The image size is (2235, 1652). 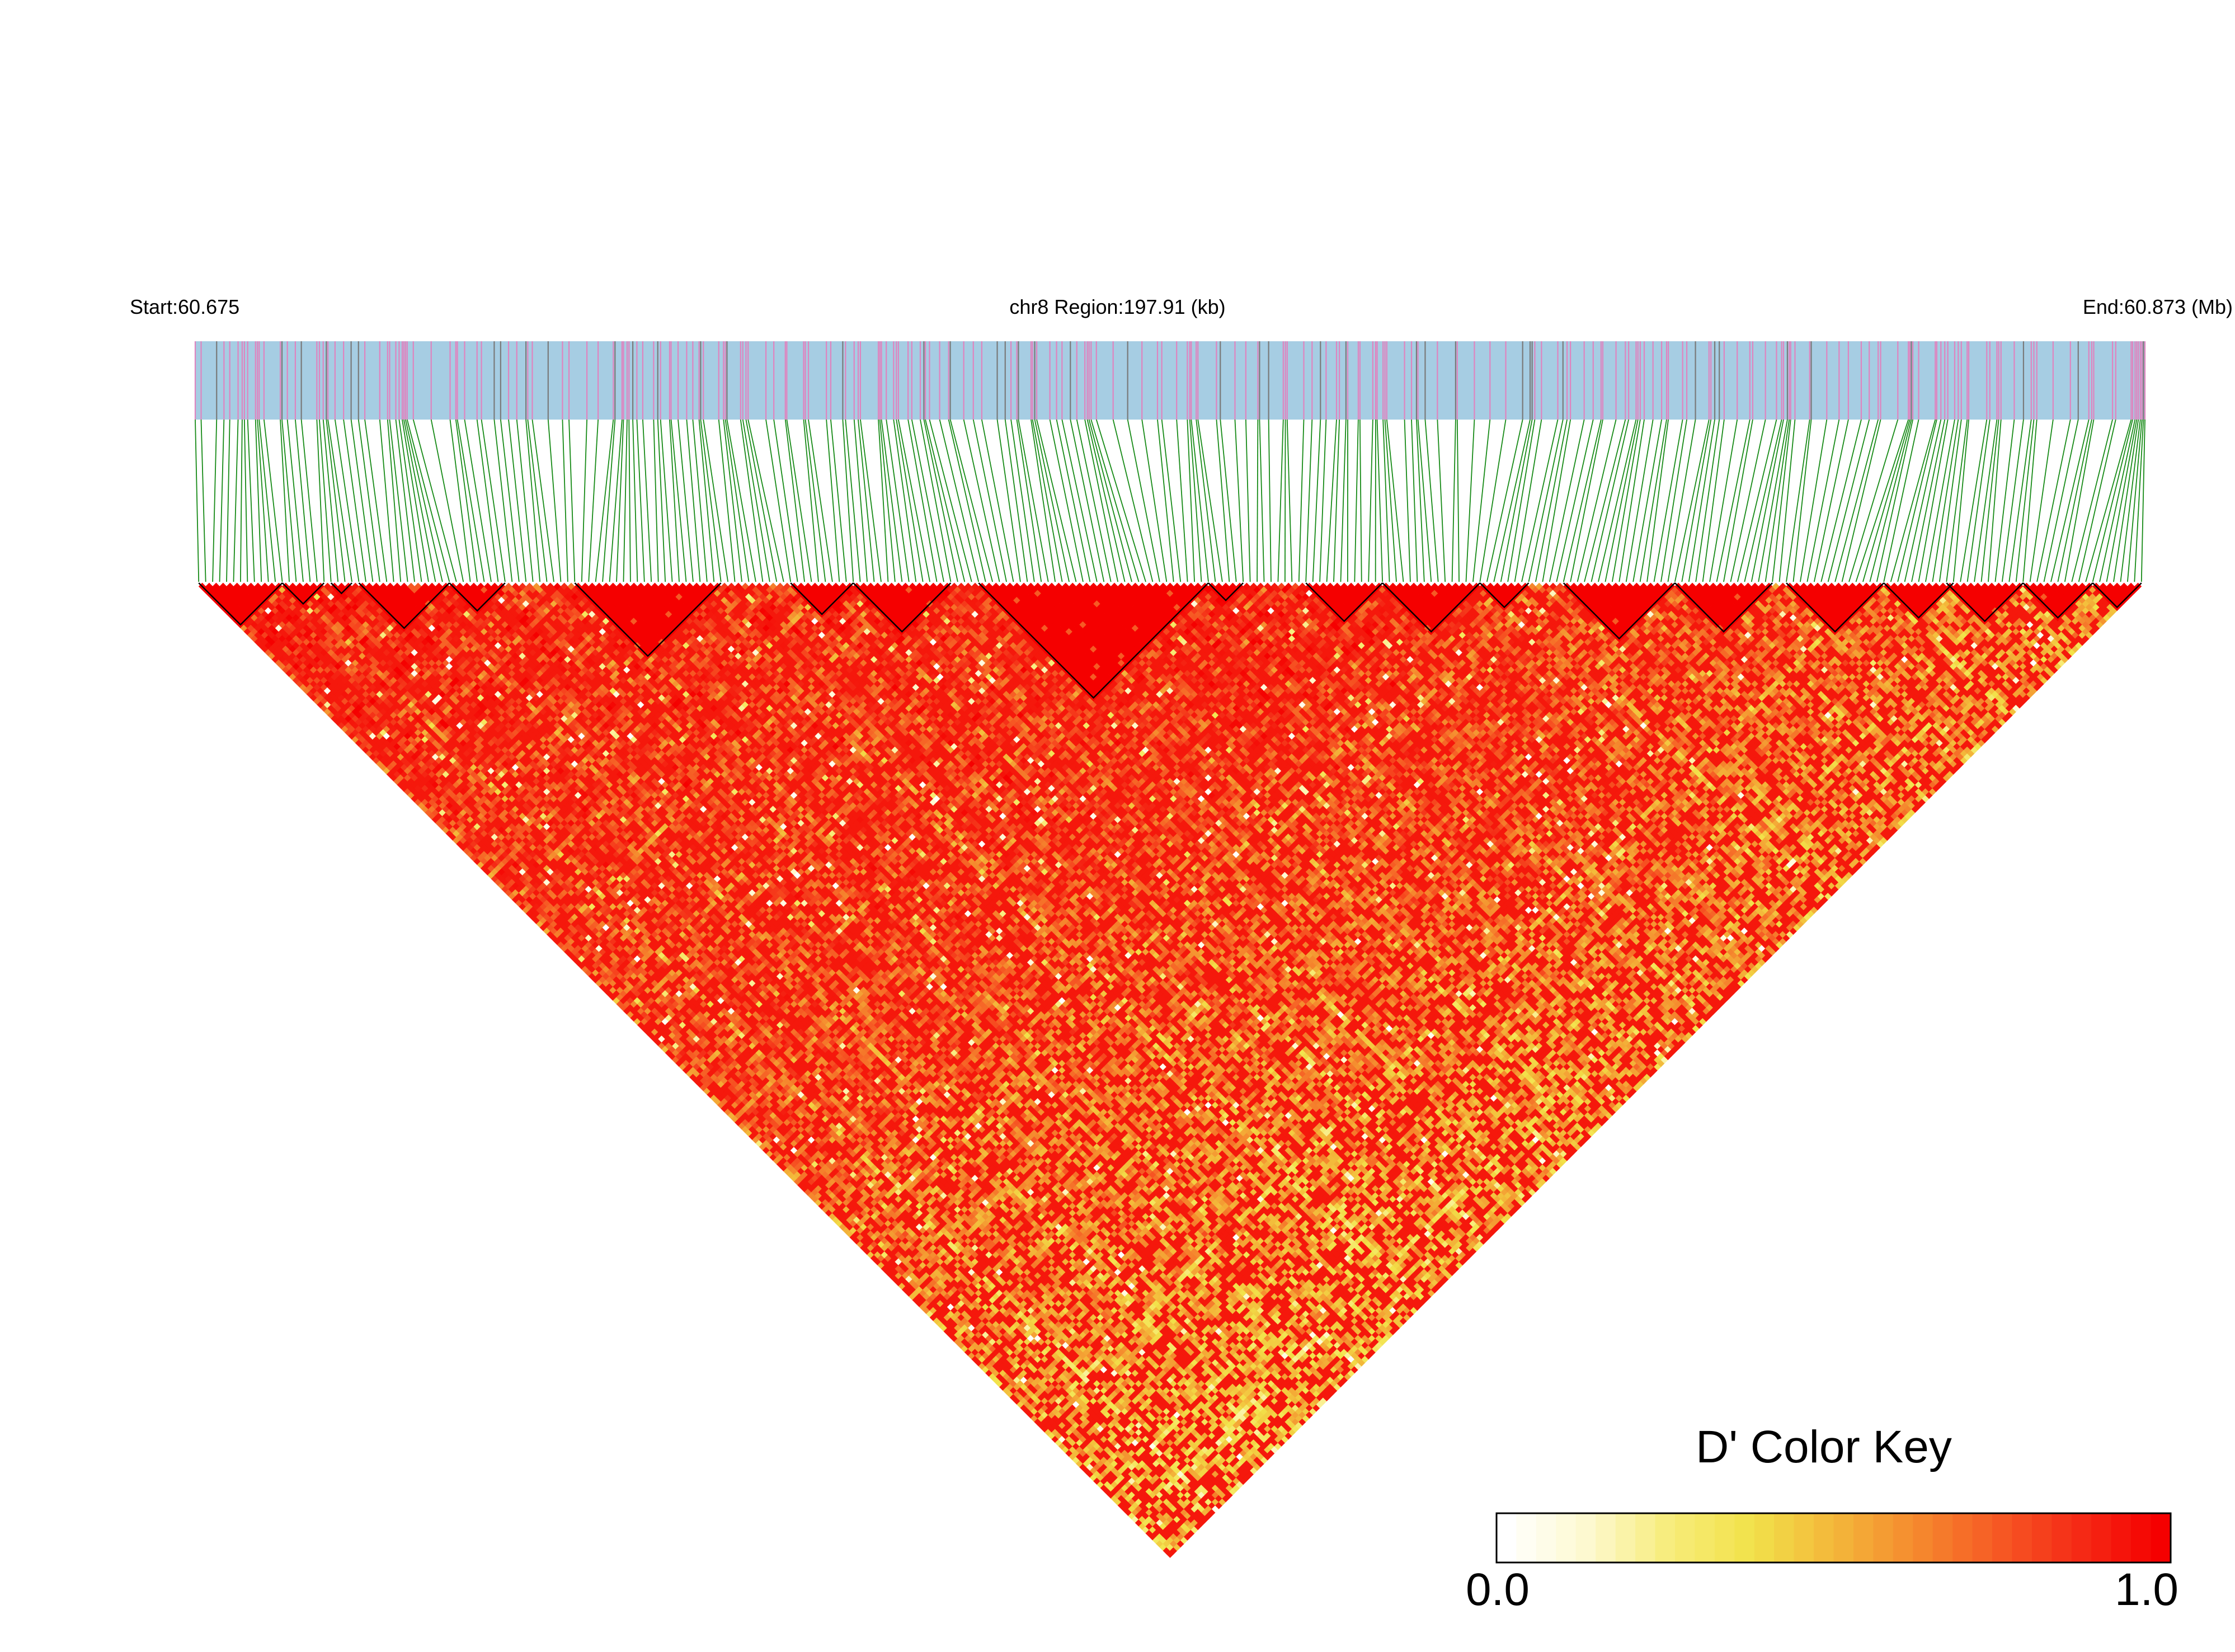 What do you see at coordinates (1170, 381) in the screenshot?
I see `snp-position-track` at bounding box center [1170, 381].